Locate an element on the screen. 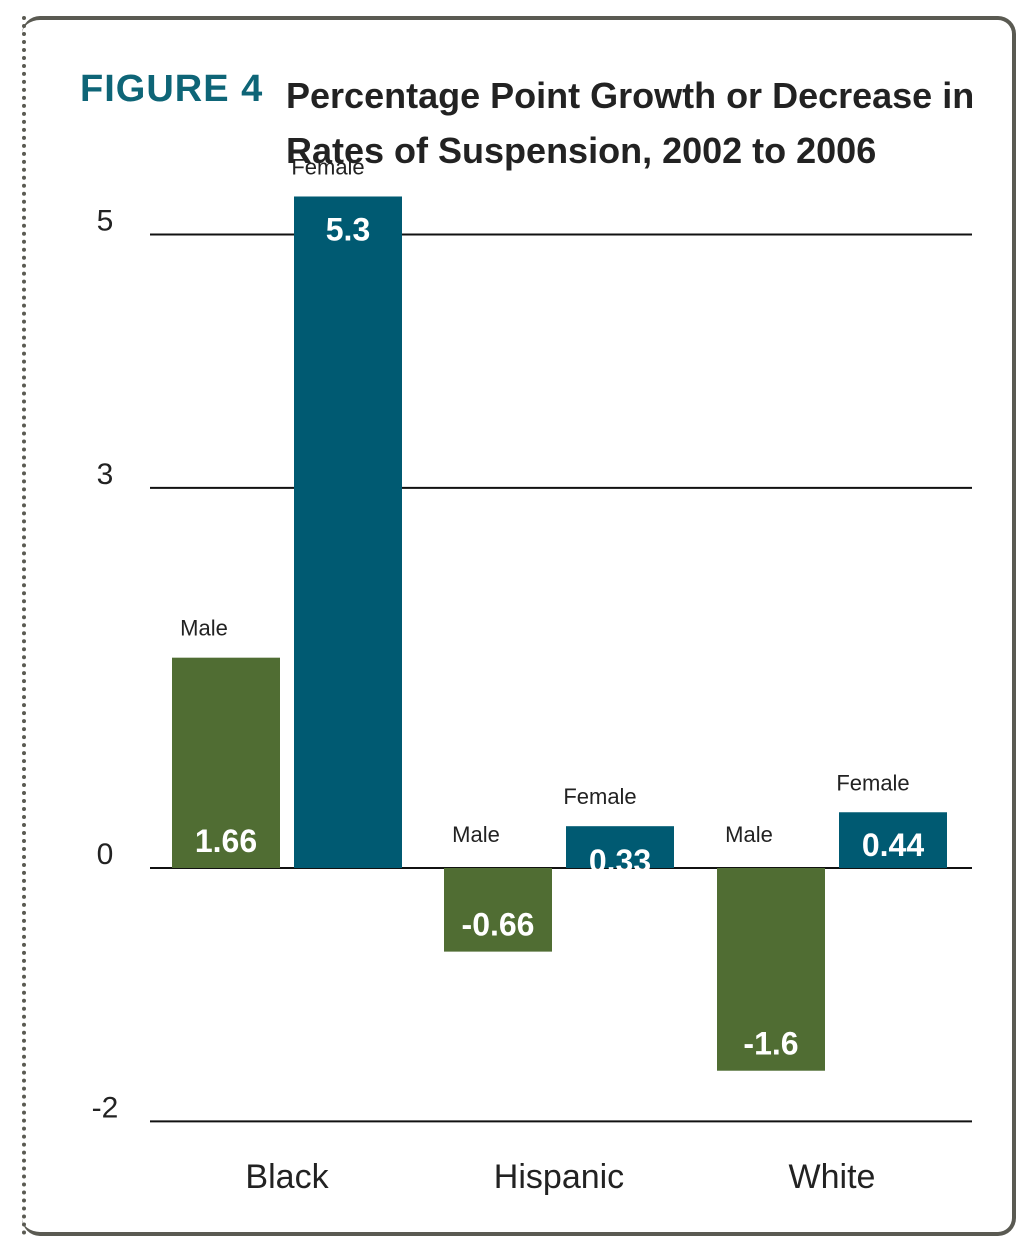 This screenshot has height=1258, width=1036. data-label: 5.3 is located at coordinates (348, 229).